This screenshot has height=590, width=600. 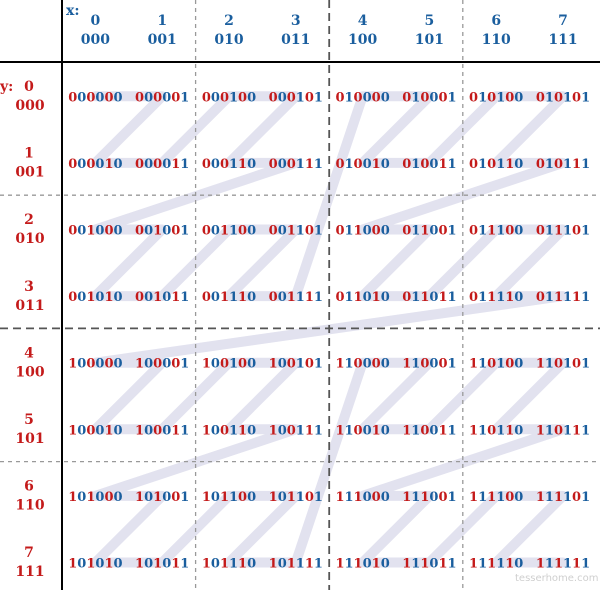 What do you see at coordinates (362, 497) in the screenshot?
I see `cell-code: 111000` at bounding box center [362, 497].